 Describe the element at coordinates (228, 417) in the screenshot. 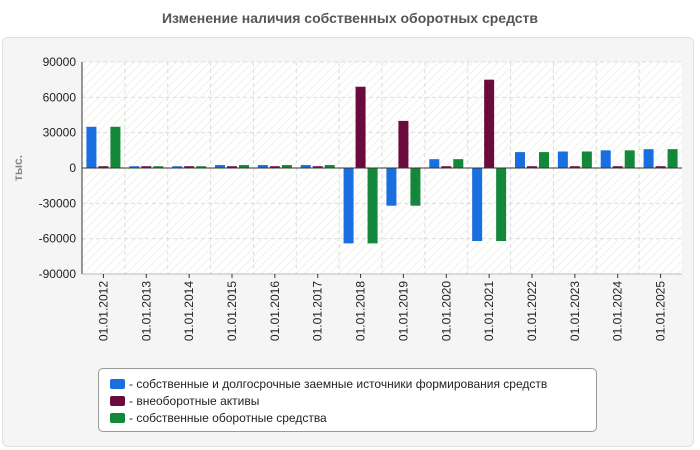

I see `legend-label: - собственные оборотные средства` at that location.